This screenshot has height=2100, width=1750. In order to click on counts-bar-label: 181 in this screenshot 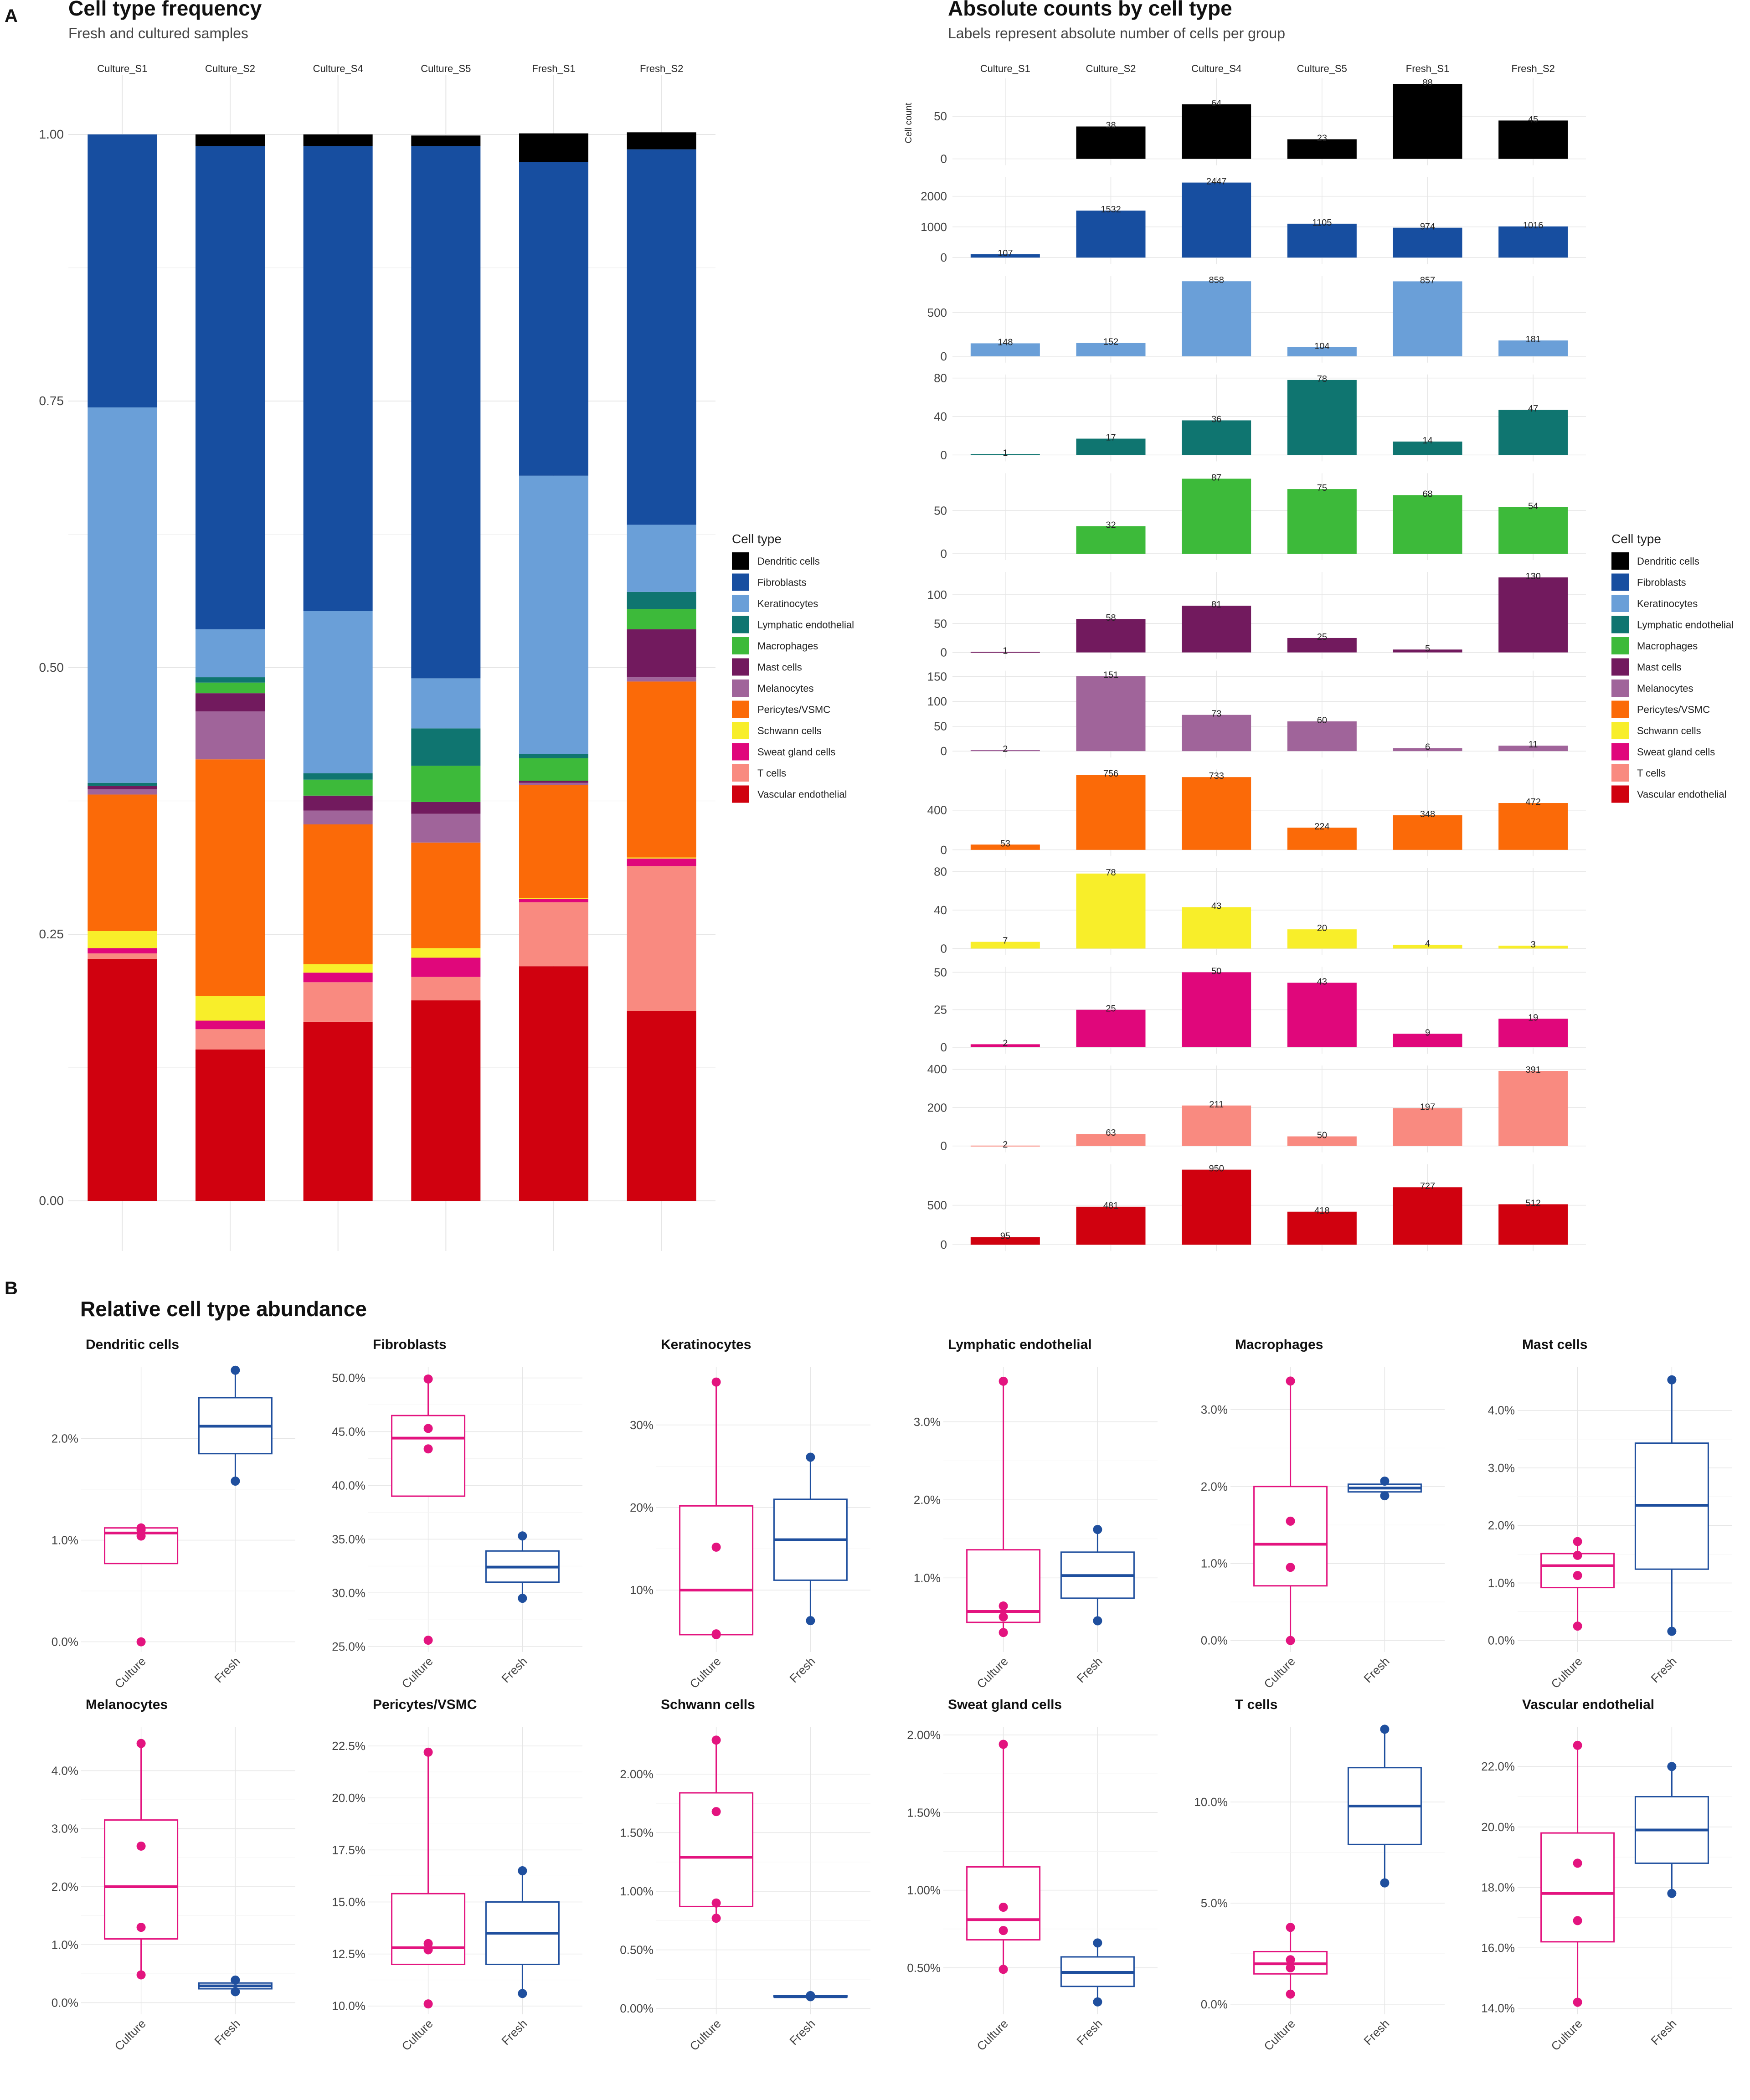, I will do `click(1532, 340)`.